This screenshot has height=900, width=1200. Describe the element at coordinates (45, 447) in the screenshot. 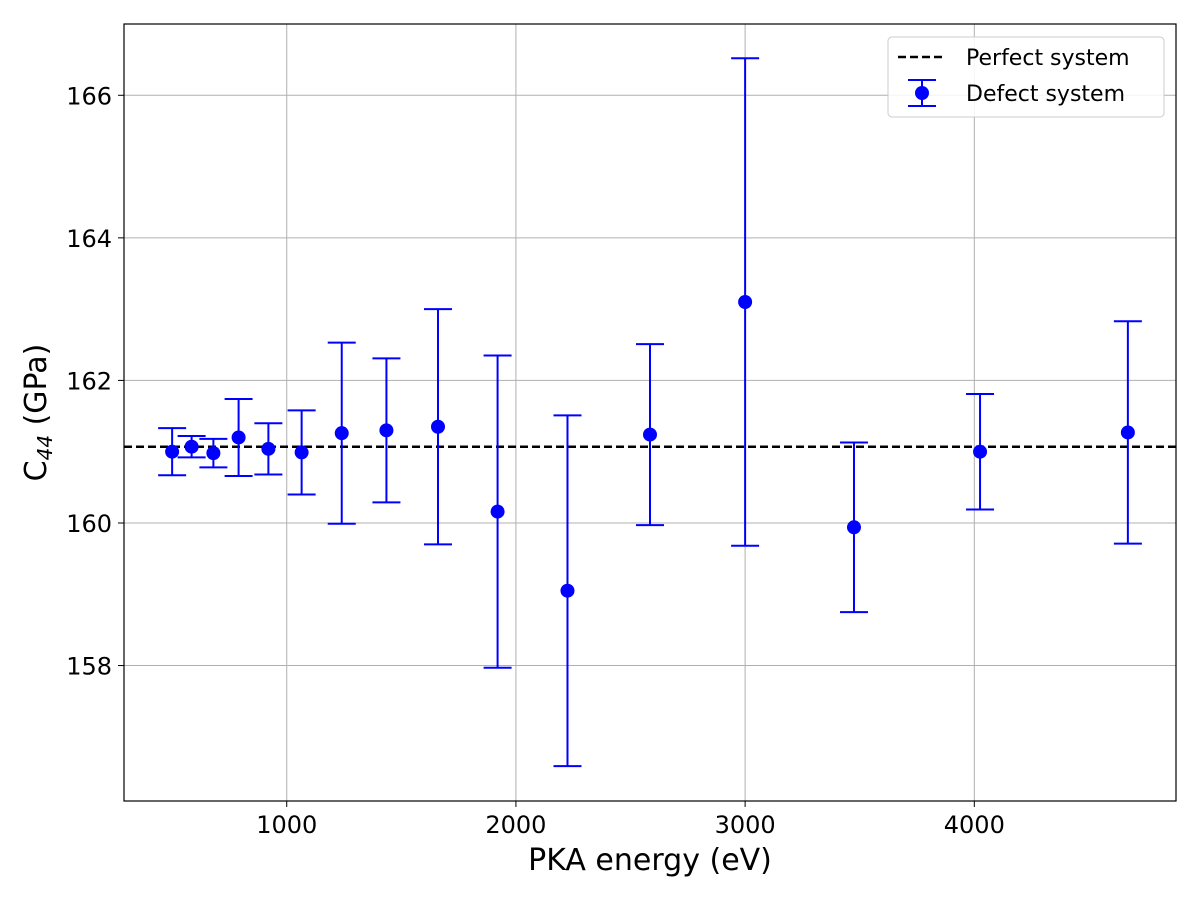

I see `y-axis-title-subscript: 44` at that location.